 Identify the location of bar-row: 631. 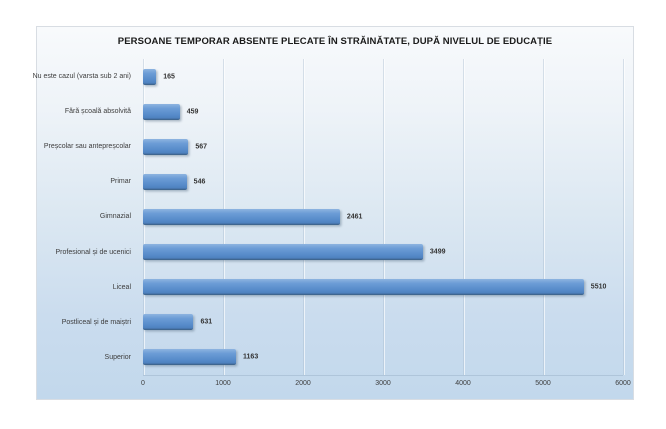
(383, 322).